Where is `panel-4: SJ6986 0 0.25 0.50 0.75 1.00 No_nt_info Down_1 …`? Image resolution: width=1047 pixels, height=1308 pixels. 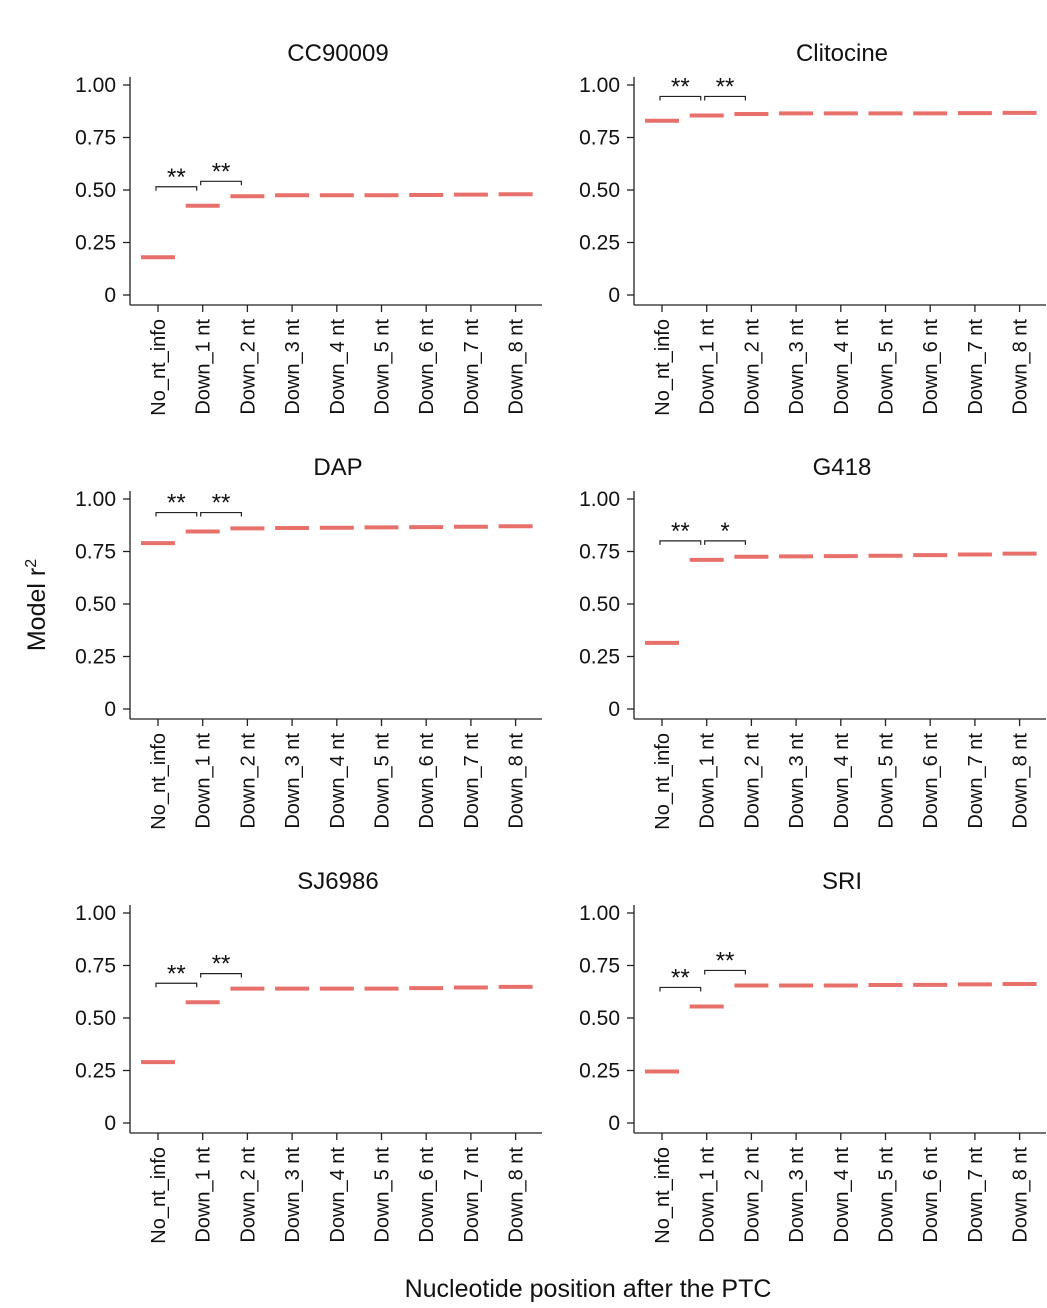
panel-4: SJ6986 0 0.25 0.50 0.75 1.00 No_nt_info Down_1 … is located at coordinates (308, 1056).